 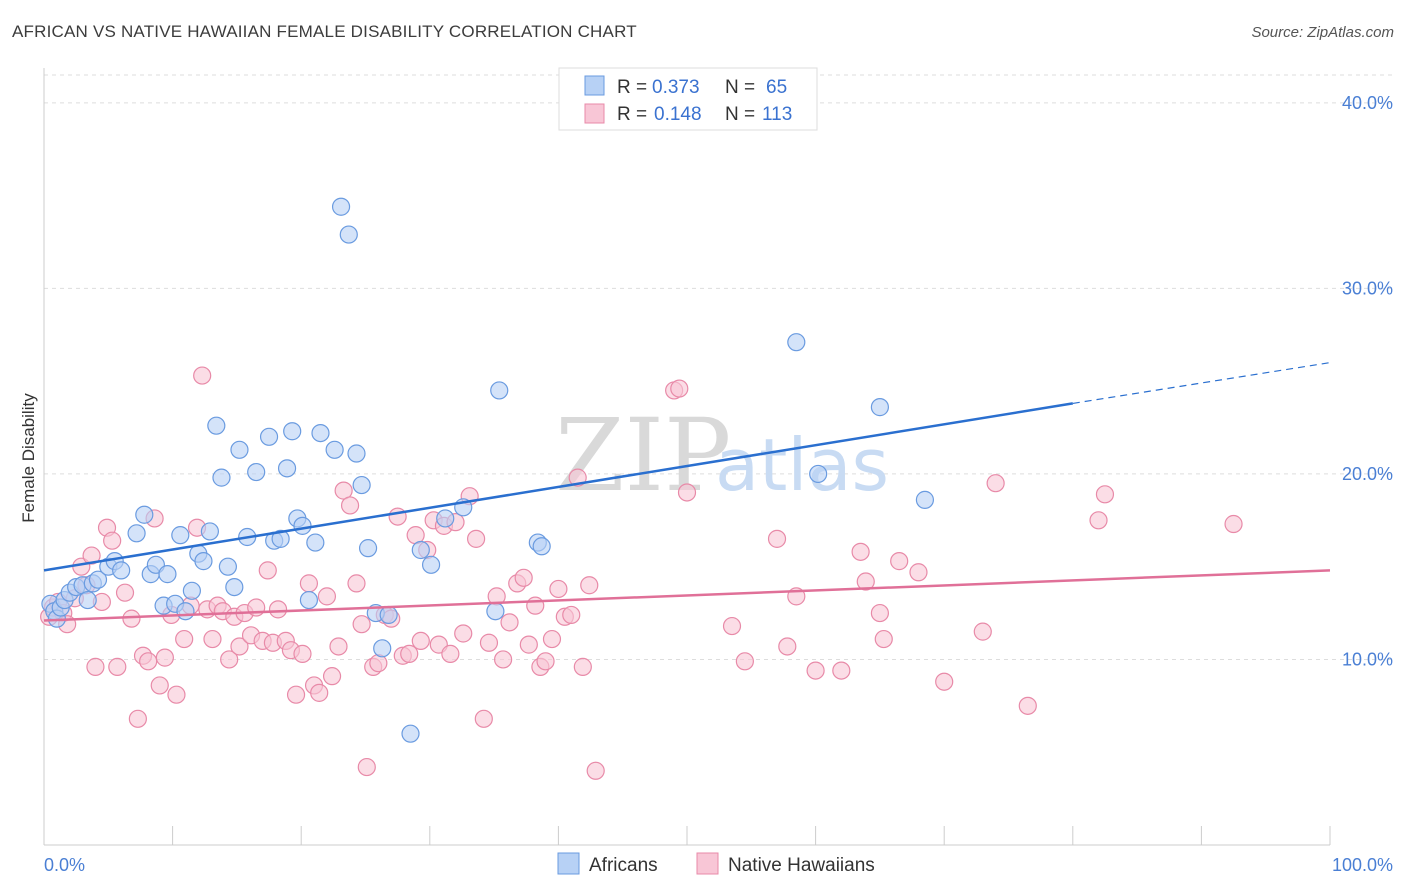 I want to click on legend-n-value-1: 65, so click(x=776, y=87).